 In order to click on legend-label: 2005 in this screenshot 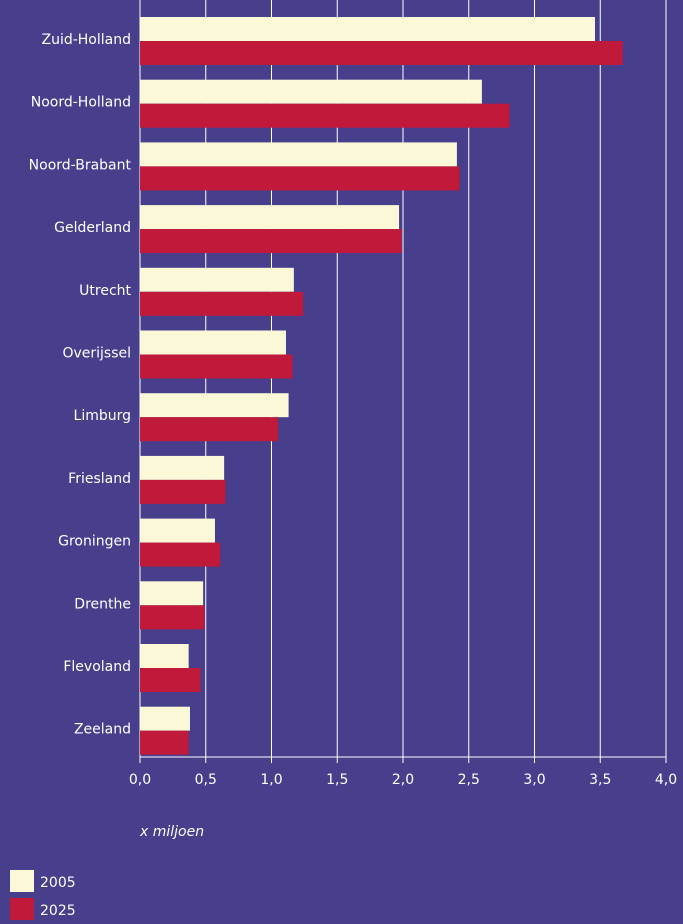, I will do `click(58, 883)`.